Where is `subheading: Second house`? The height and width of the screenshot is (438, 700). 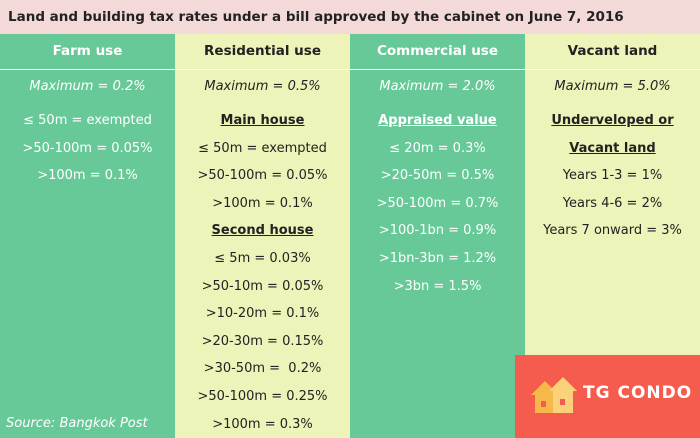
subheading: Second house is located at coordinates (262, 231).